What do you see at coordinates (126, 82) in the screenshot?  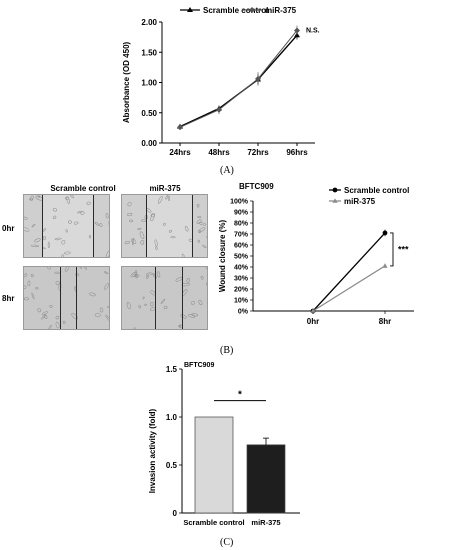 I see `y-axis-label: Absorbance (OD 450)` at bounding box center [126, 82].